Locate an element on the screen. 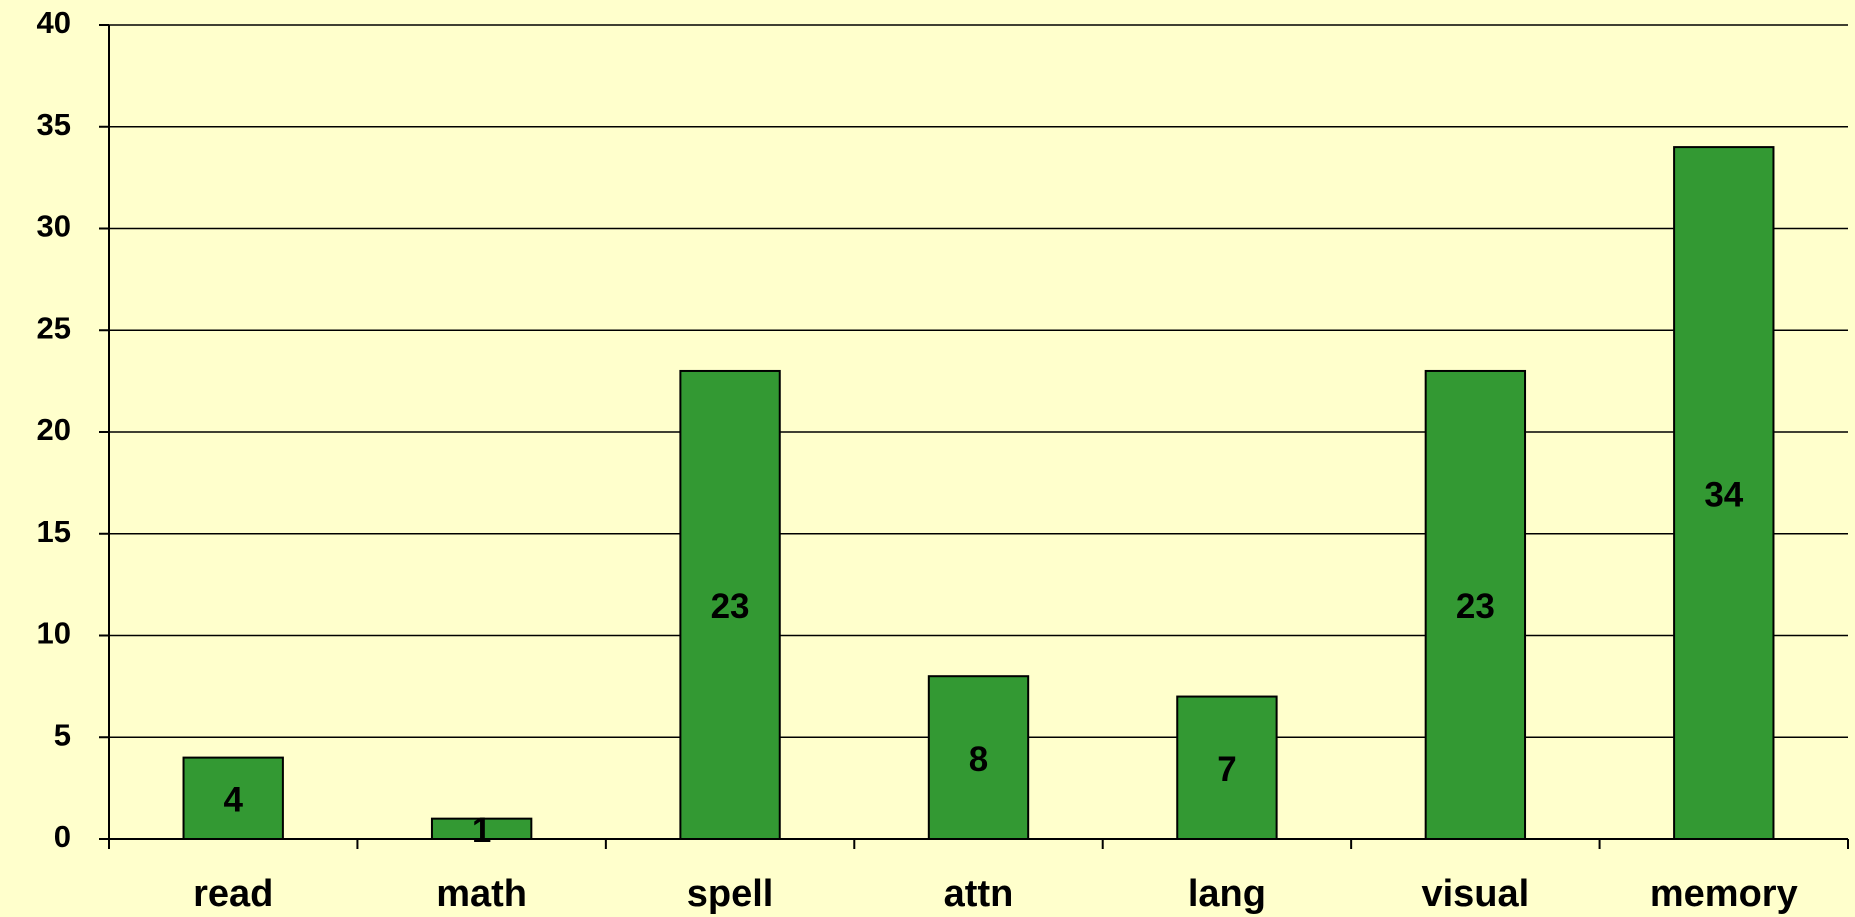 Image resolution: width=1855 pixels, height=917 pixels. y-tick-label: 5 is located at coordinates (62, 734).